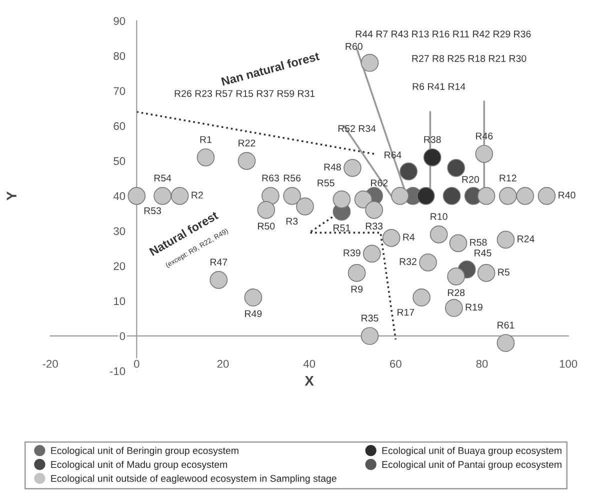 The height and width of the screenshot is (496, 592). I want to click on annotation: R26 R23 R57 R15 R37 R59 R31, so click(244, 93).